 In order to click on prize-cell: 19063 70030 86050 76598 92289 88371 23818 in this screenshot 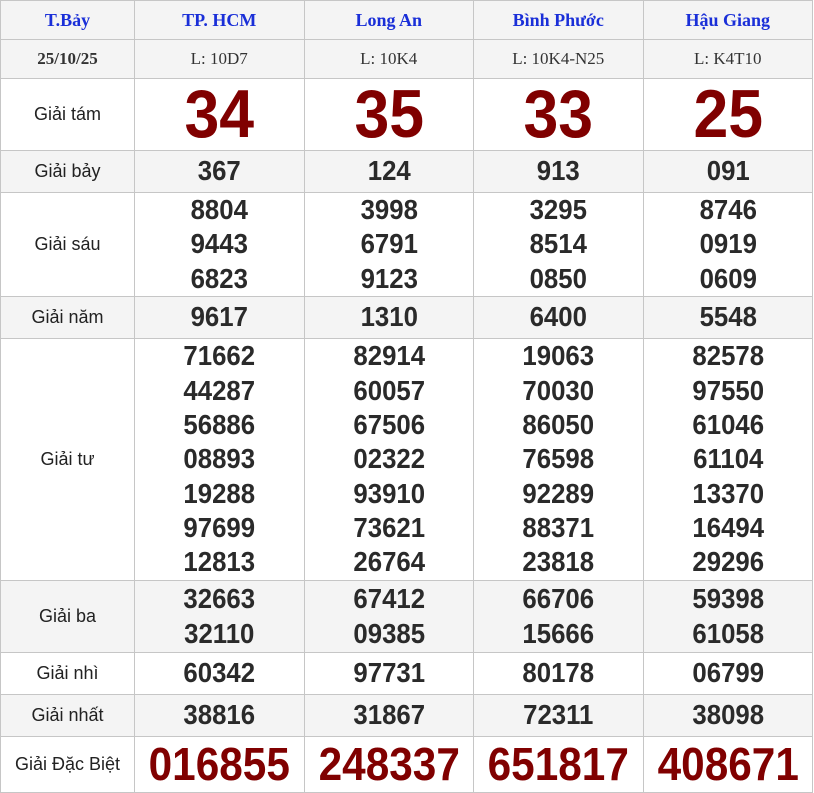, I will do `click(558, 459)`.